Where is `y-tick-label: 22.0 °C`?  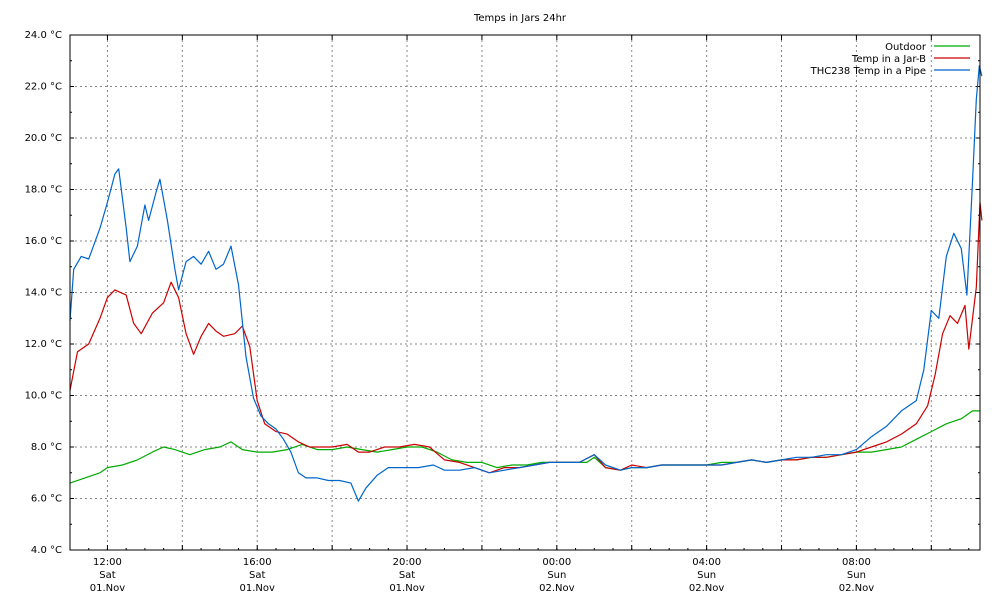 y-tick-label: 22.0 °C is located at coordinates (43, 87).